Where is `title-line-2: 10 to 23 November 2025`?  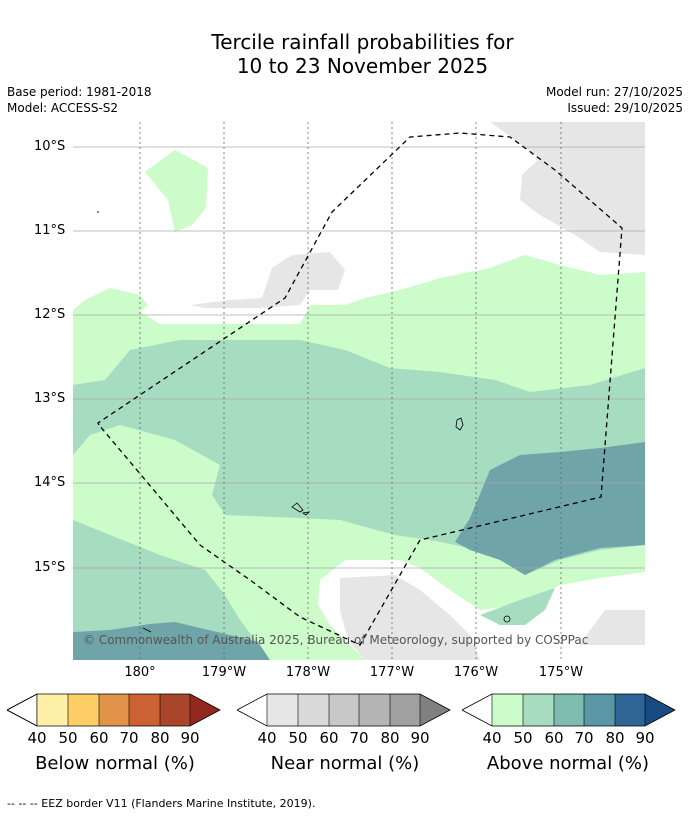 title-line-2: 10 to 23 November 2025 is located at coordinates (362, 66).